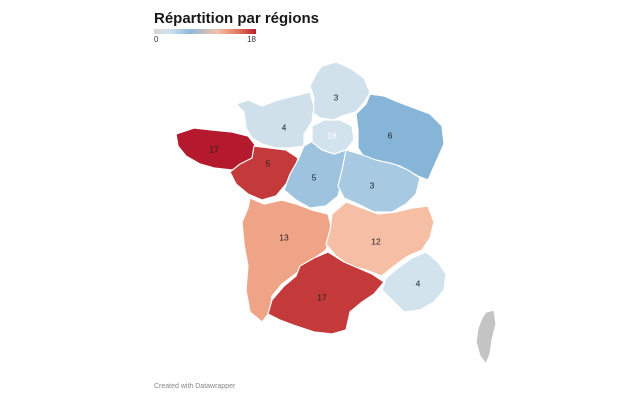  Describe the element at coordinates (237, 18) in the screenshot. I see `chart-title: Répartition par régions` at that location.